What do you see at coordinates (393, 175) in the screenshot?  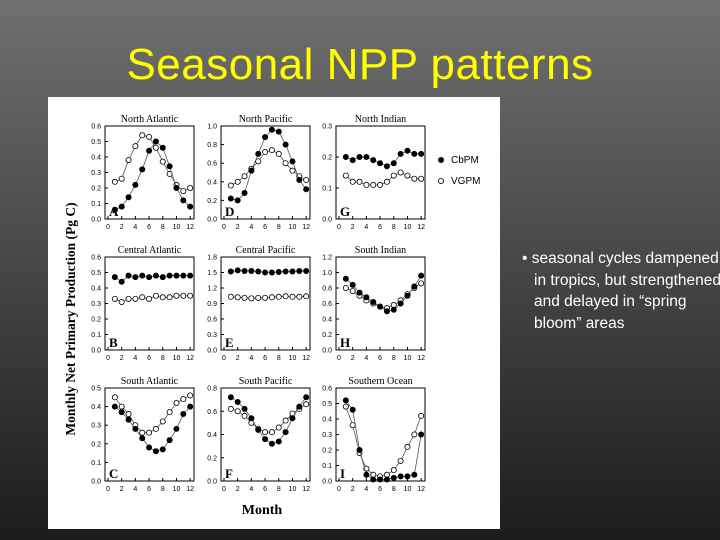 I see `data-point-vgpm-north-indian` at bounding box center [393, 175].